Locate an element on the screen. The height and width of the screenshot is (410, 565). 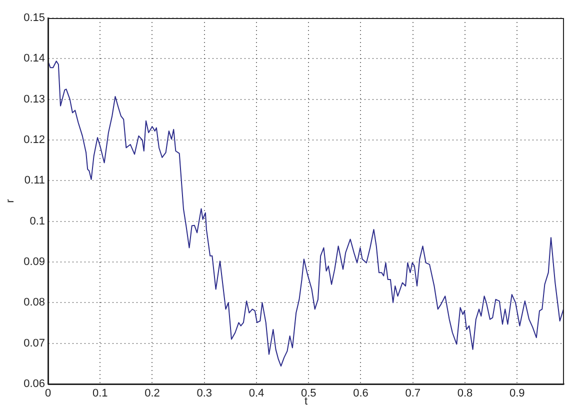
x-tick-label: 0.6 is located at coordinates (360, 394).